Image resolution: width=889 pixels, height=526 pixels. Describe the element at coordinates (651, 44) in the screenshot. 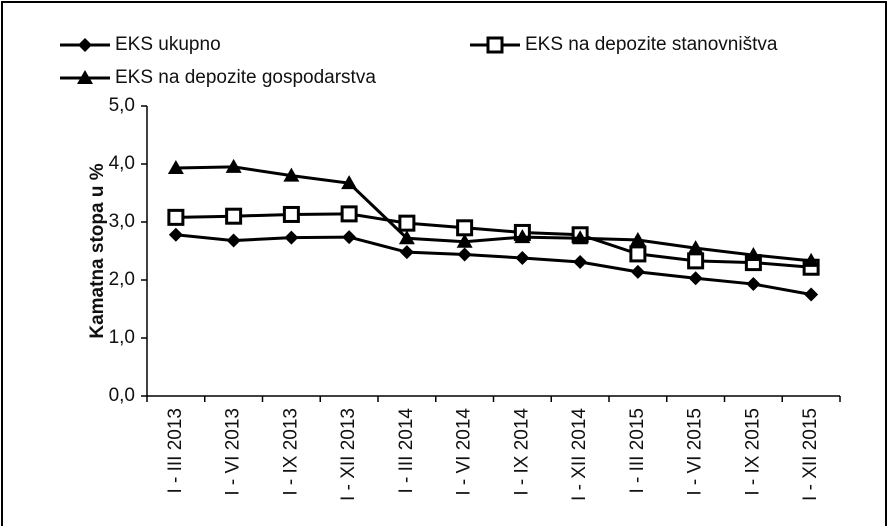

I see `legend-label: EKS na depozite stanovništva` at that location.